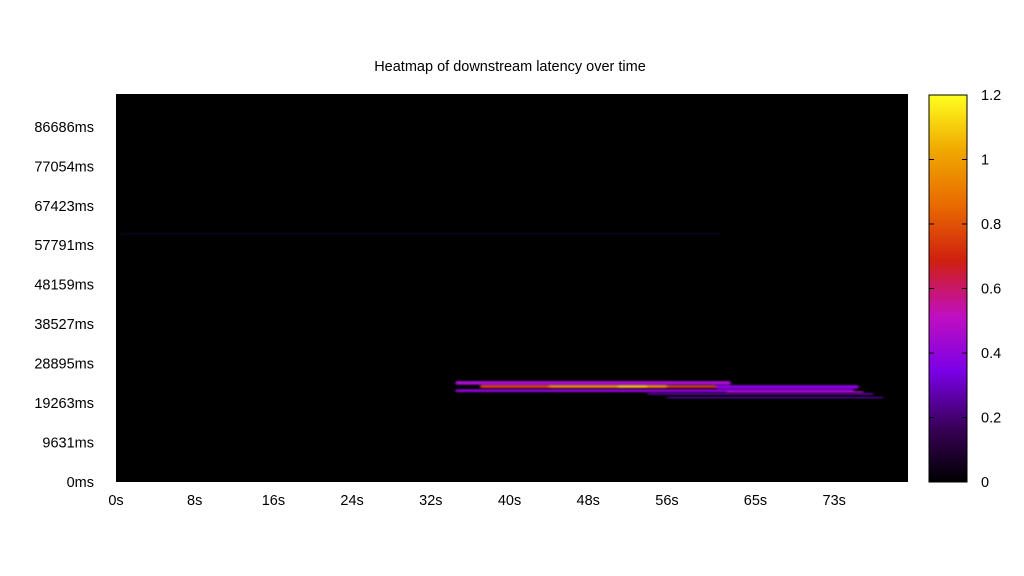 The height and width of the screenshot is (576, 1024). Describe the element at coordinates (68, 444) in the screenshot. I see `y-tick-label: 9631ms` at that location.